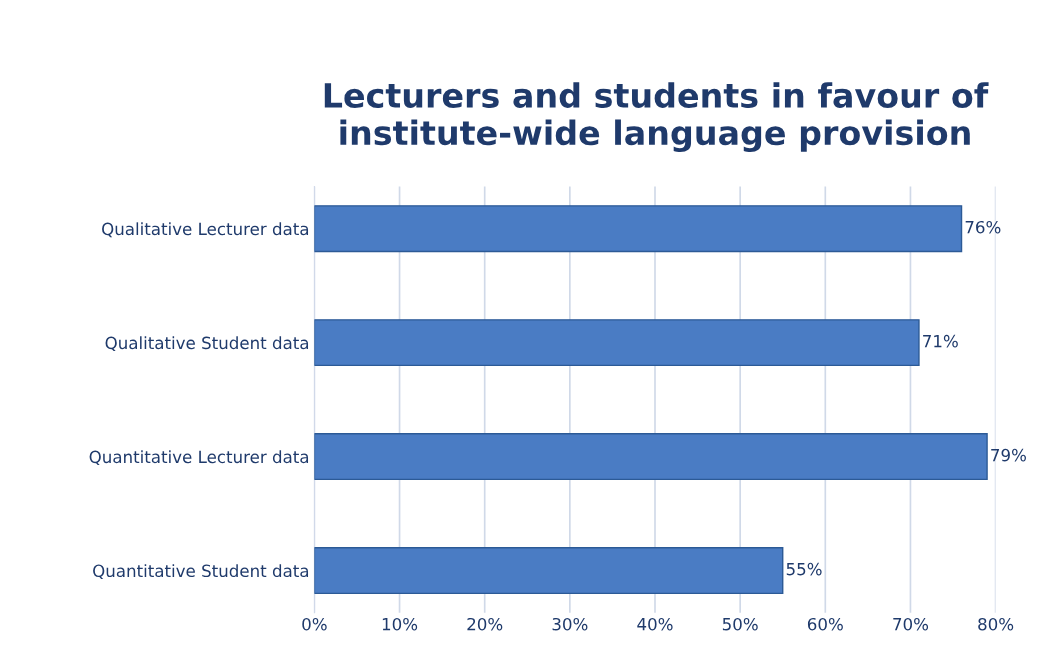 Image resolution: width=1048 pixels, height=666 pixels. What do you see at coordinates (825, 624) in the screenshot?
I see `x-tick-label: 60%` at bounding box center [825, 624].